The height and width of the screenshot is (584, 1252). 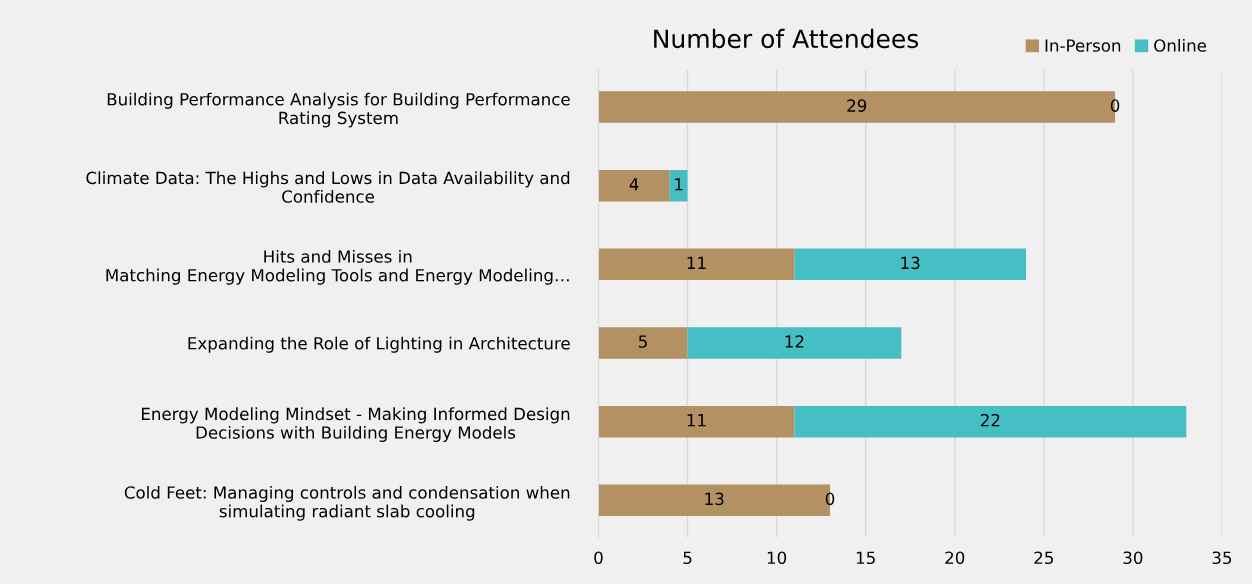 I want to click on legend-label: Online, so click(x=1180, y=45).